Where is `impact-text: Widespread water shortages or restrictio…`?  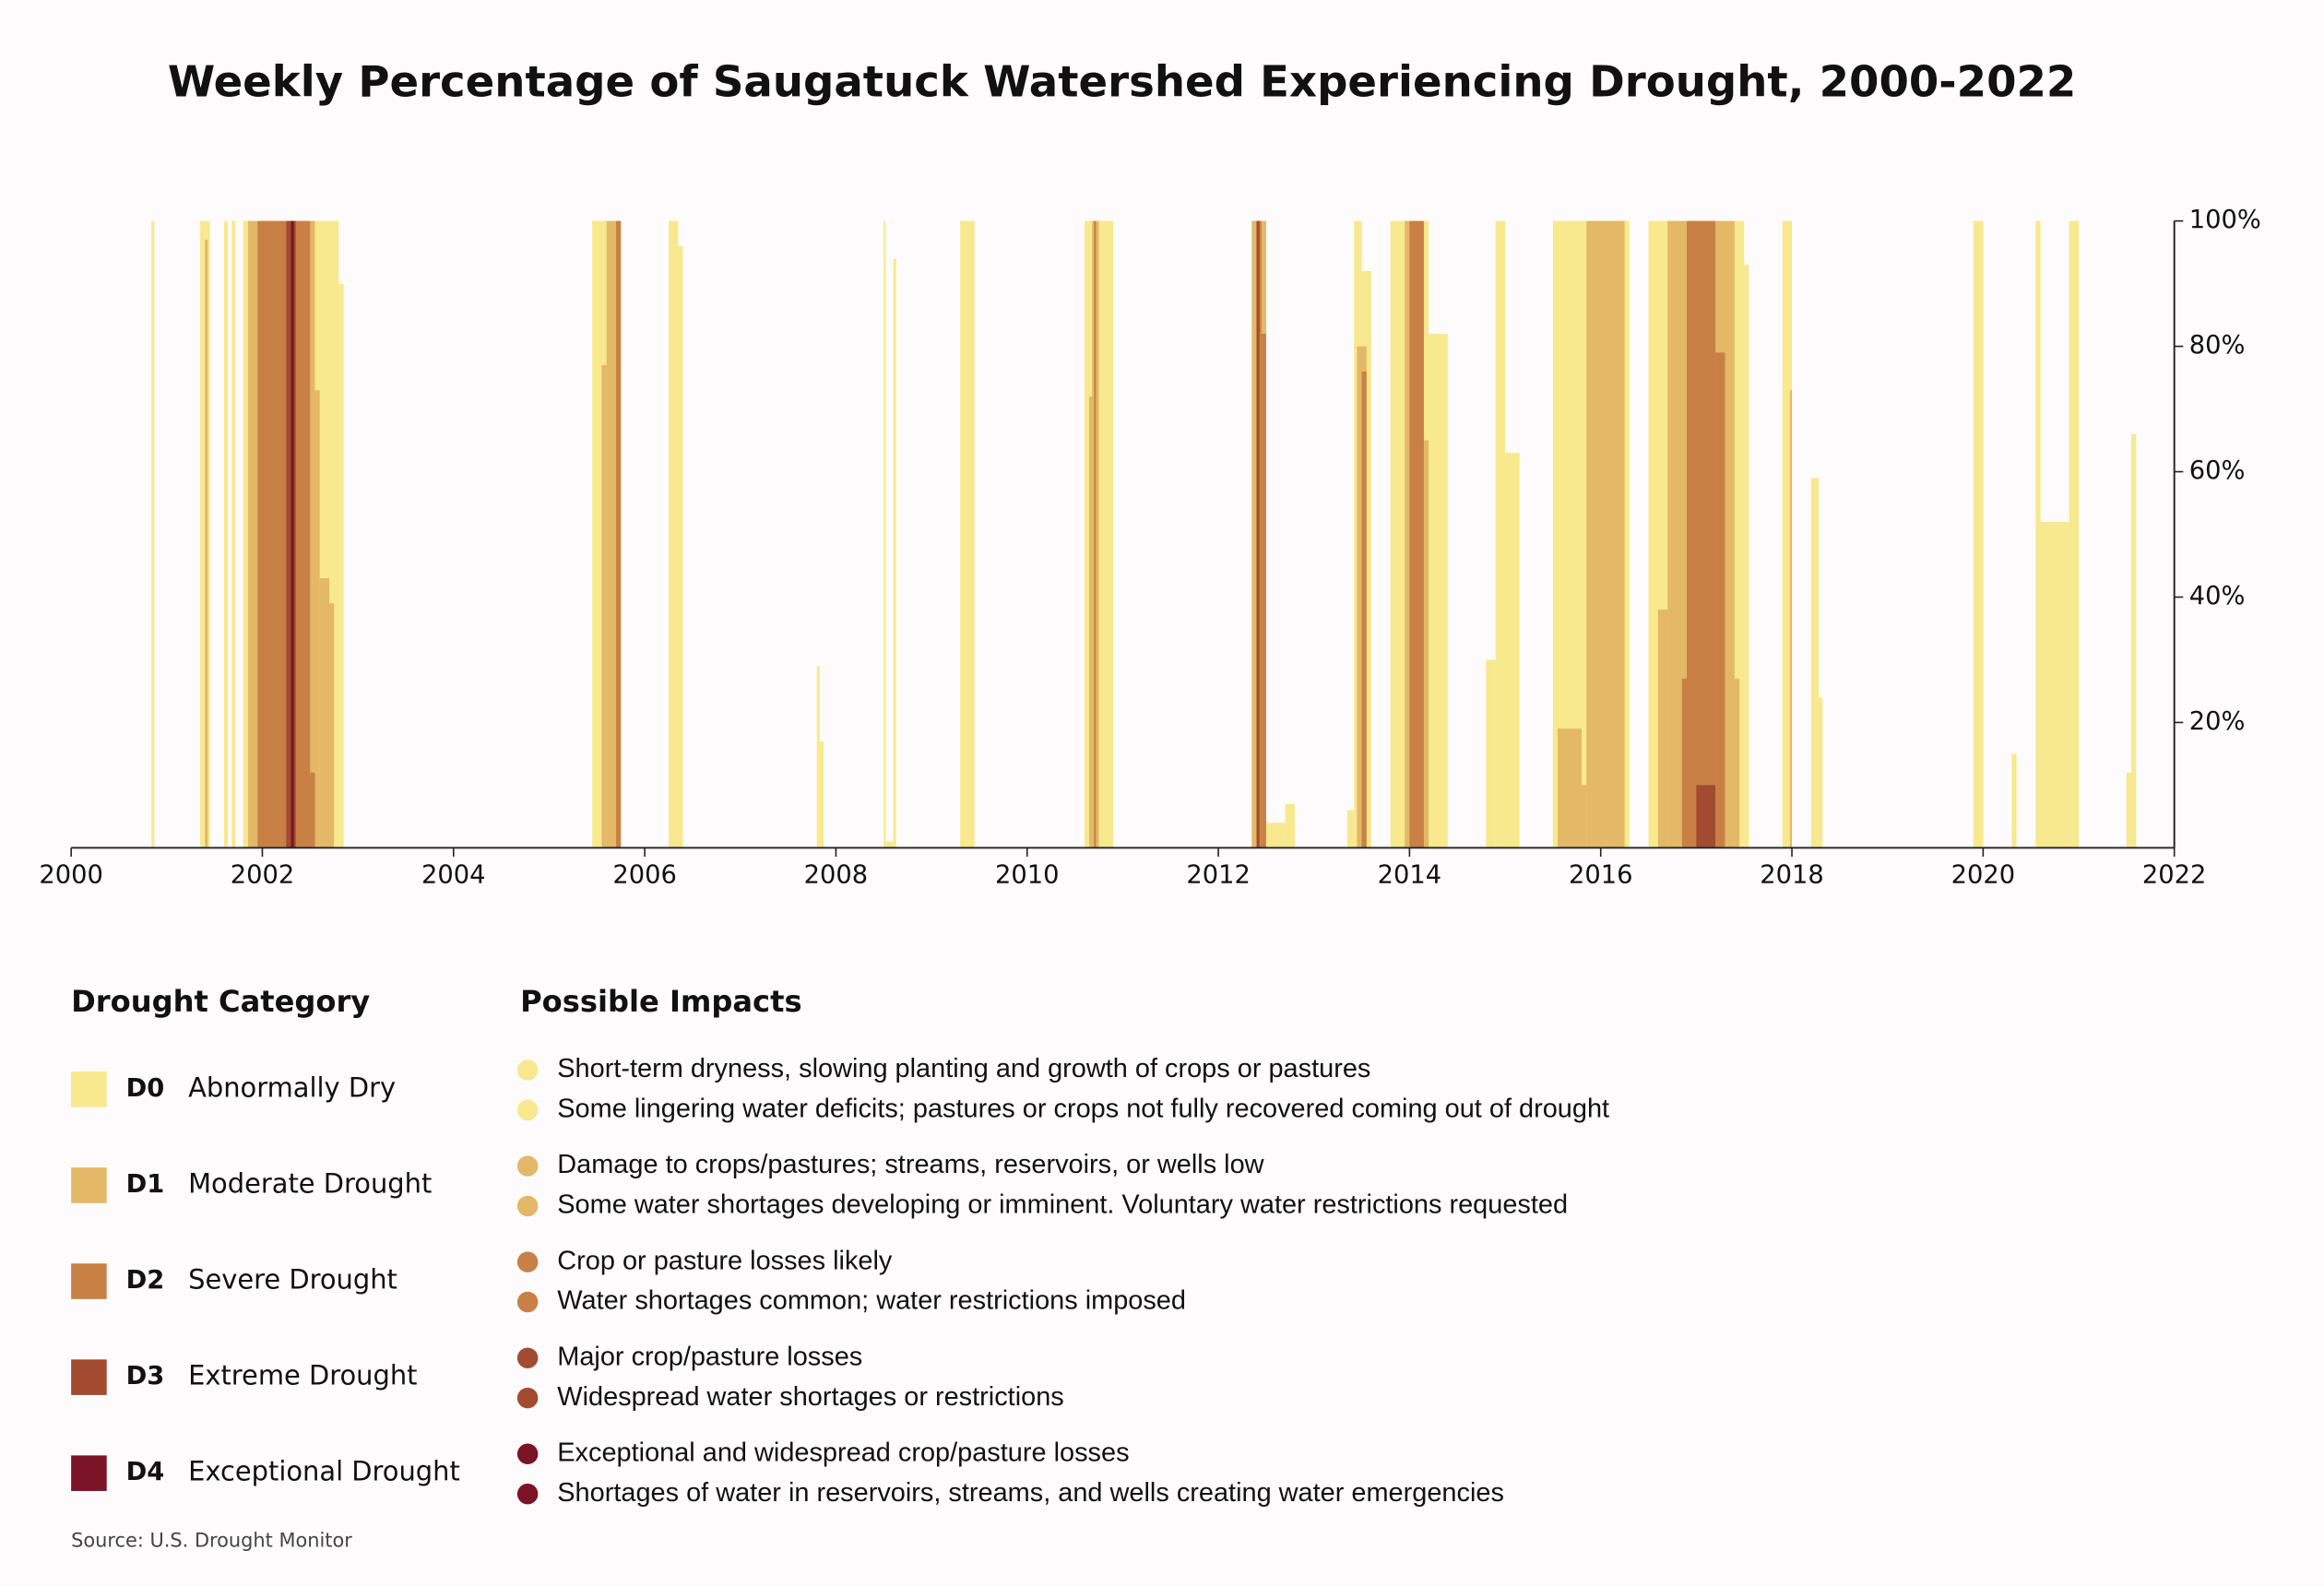 impact-text: Widespread water shortages or restrictio… is located at coordinates (810, 1397).